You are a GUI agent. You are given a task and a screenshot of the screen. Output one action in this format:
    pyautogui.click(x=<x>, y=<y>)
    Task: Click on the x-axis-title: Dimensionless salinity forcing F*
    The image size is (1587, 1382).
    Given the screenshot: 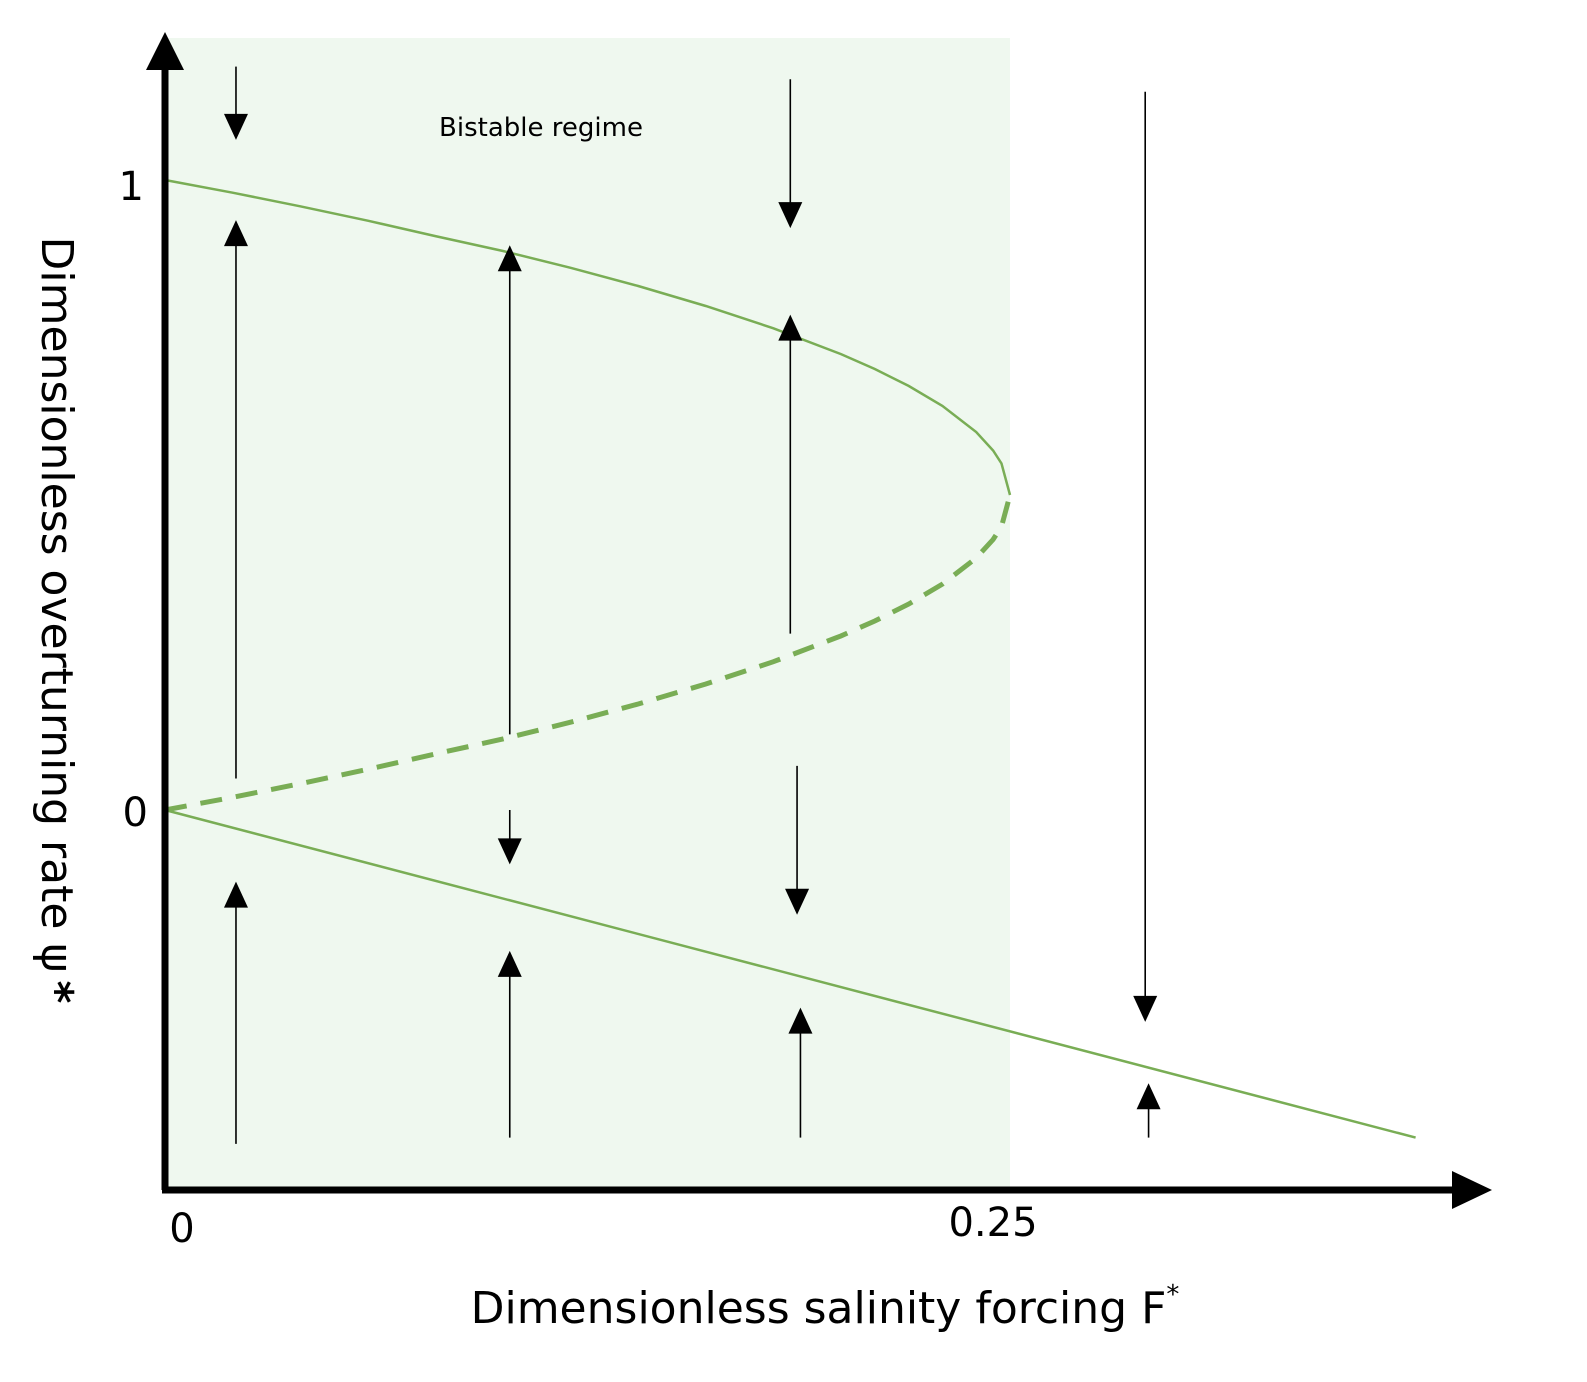 What is the action you would take?
    pyautogui.click(x=825, y=1307)
    